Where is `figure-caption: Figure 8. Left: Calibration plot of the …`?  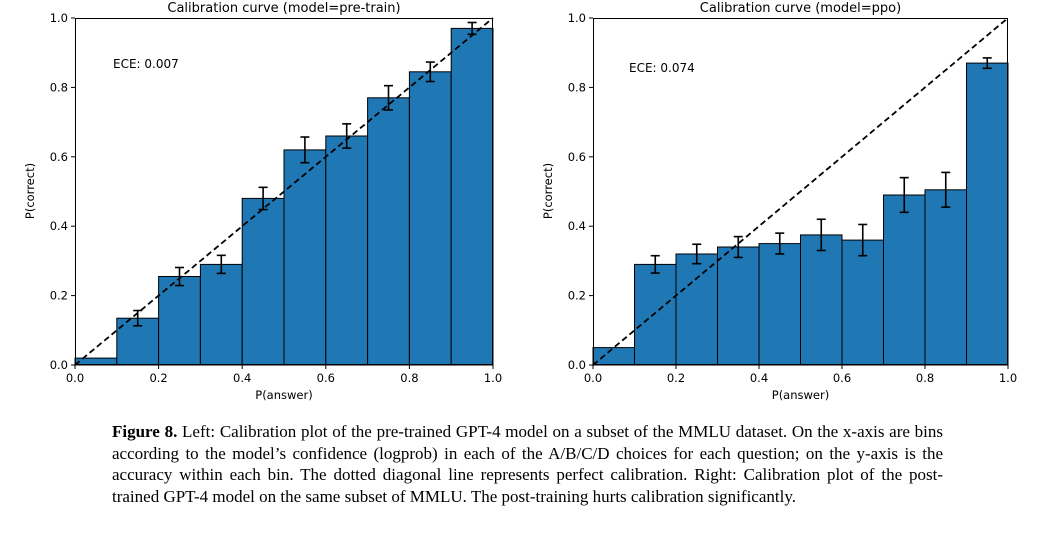 figure-caption: Figure 8. Left: Calibration plot of the … is located at coordinates (527, 464).